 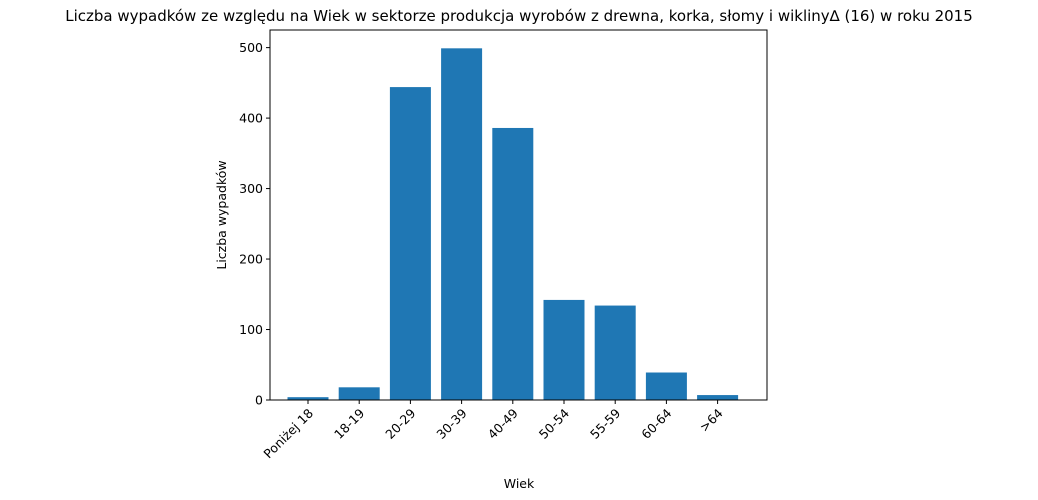 What do you see at coordinates (451, 423) in the screenshot?
I see `x-tick-label: 30-39` at bounding box center [451, 423].